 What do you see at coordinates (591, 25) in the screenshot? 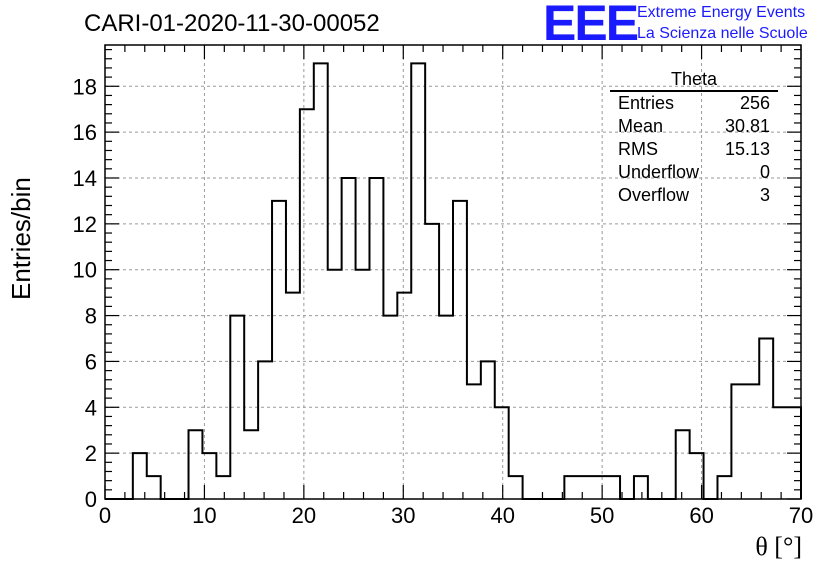
I see `eee-logo: EEE` at bounding box center [591, 25].